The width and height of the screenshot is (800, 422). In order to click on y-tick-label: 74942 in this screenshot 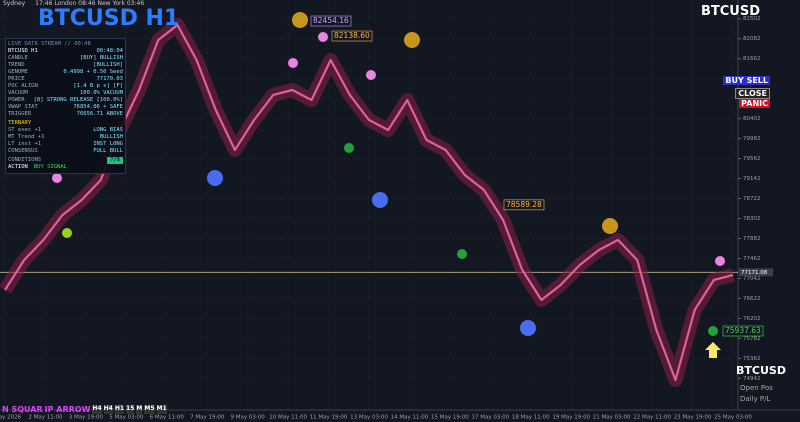, I will do `click(752, 379)`.